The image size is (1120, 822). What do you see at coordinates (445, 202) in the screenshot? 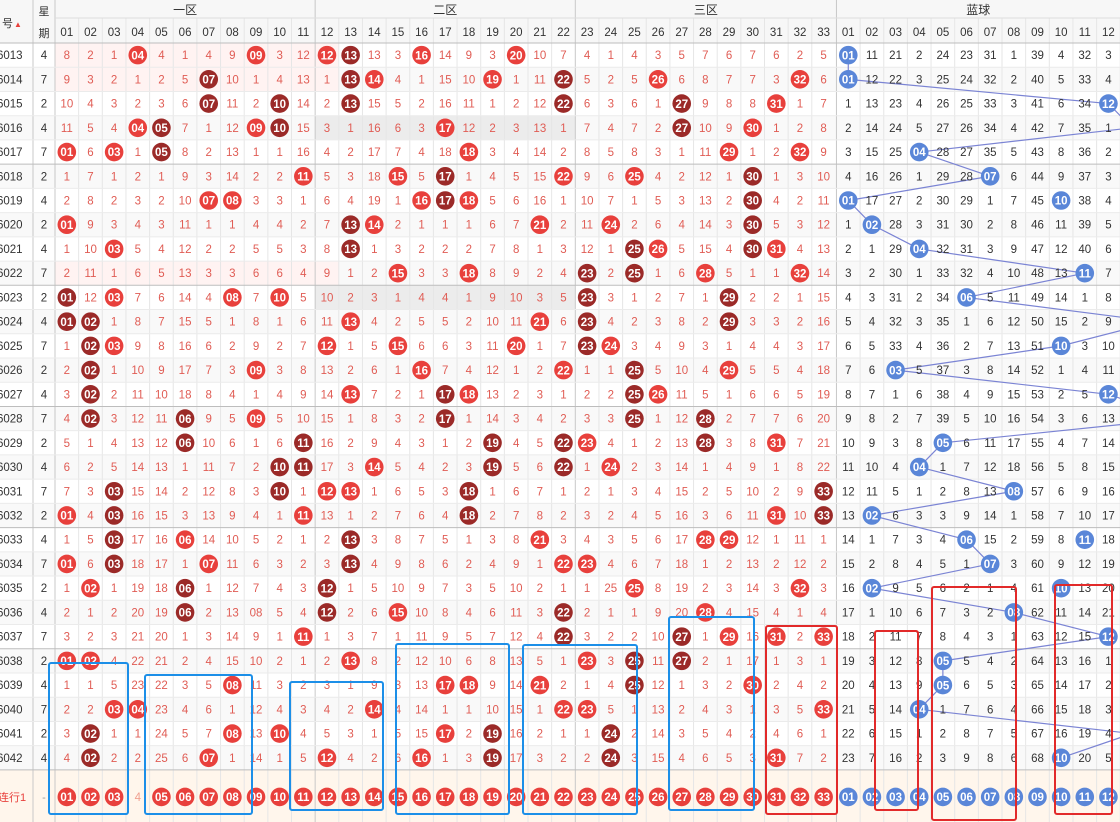
I see `ball-number: 17` at bounding box center [445, 202].